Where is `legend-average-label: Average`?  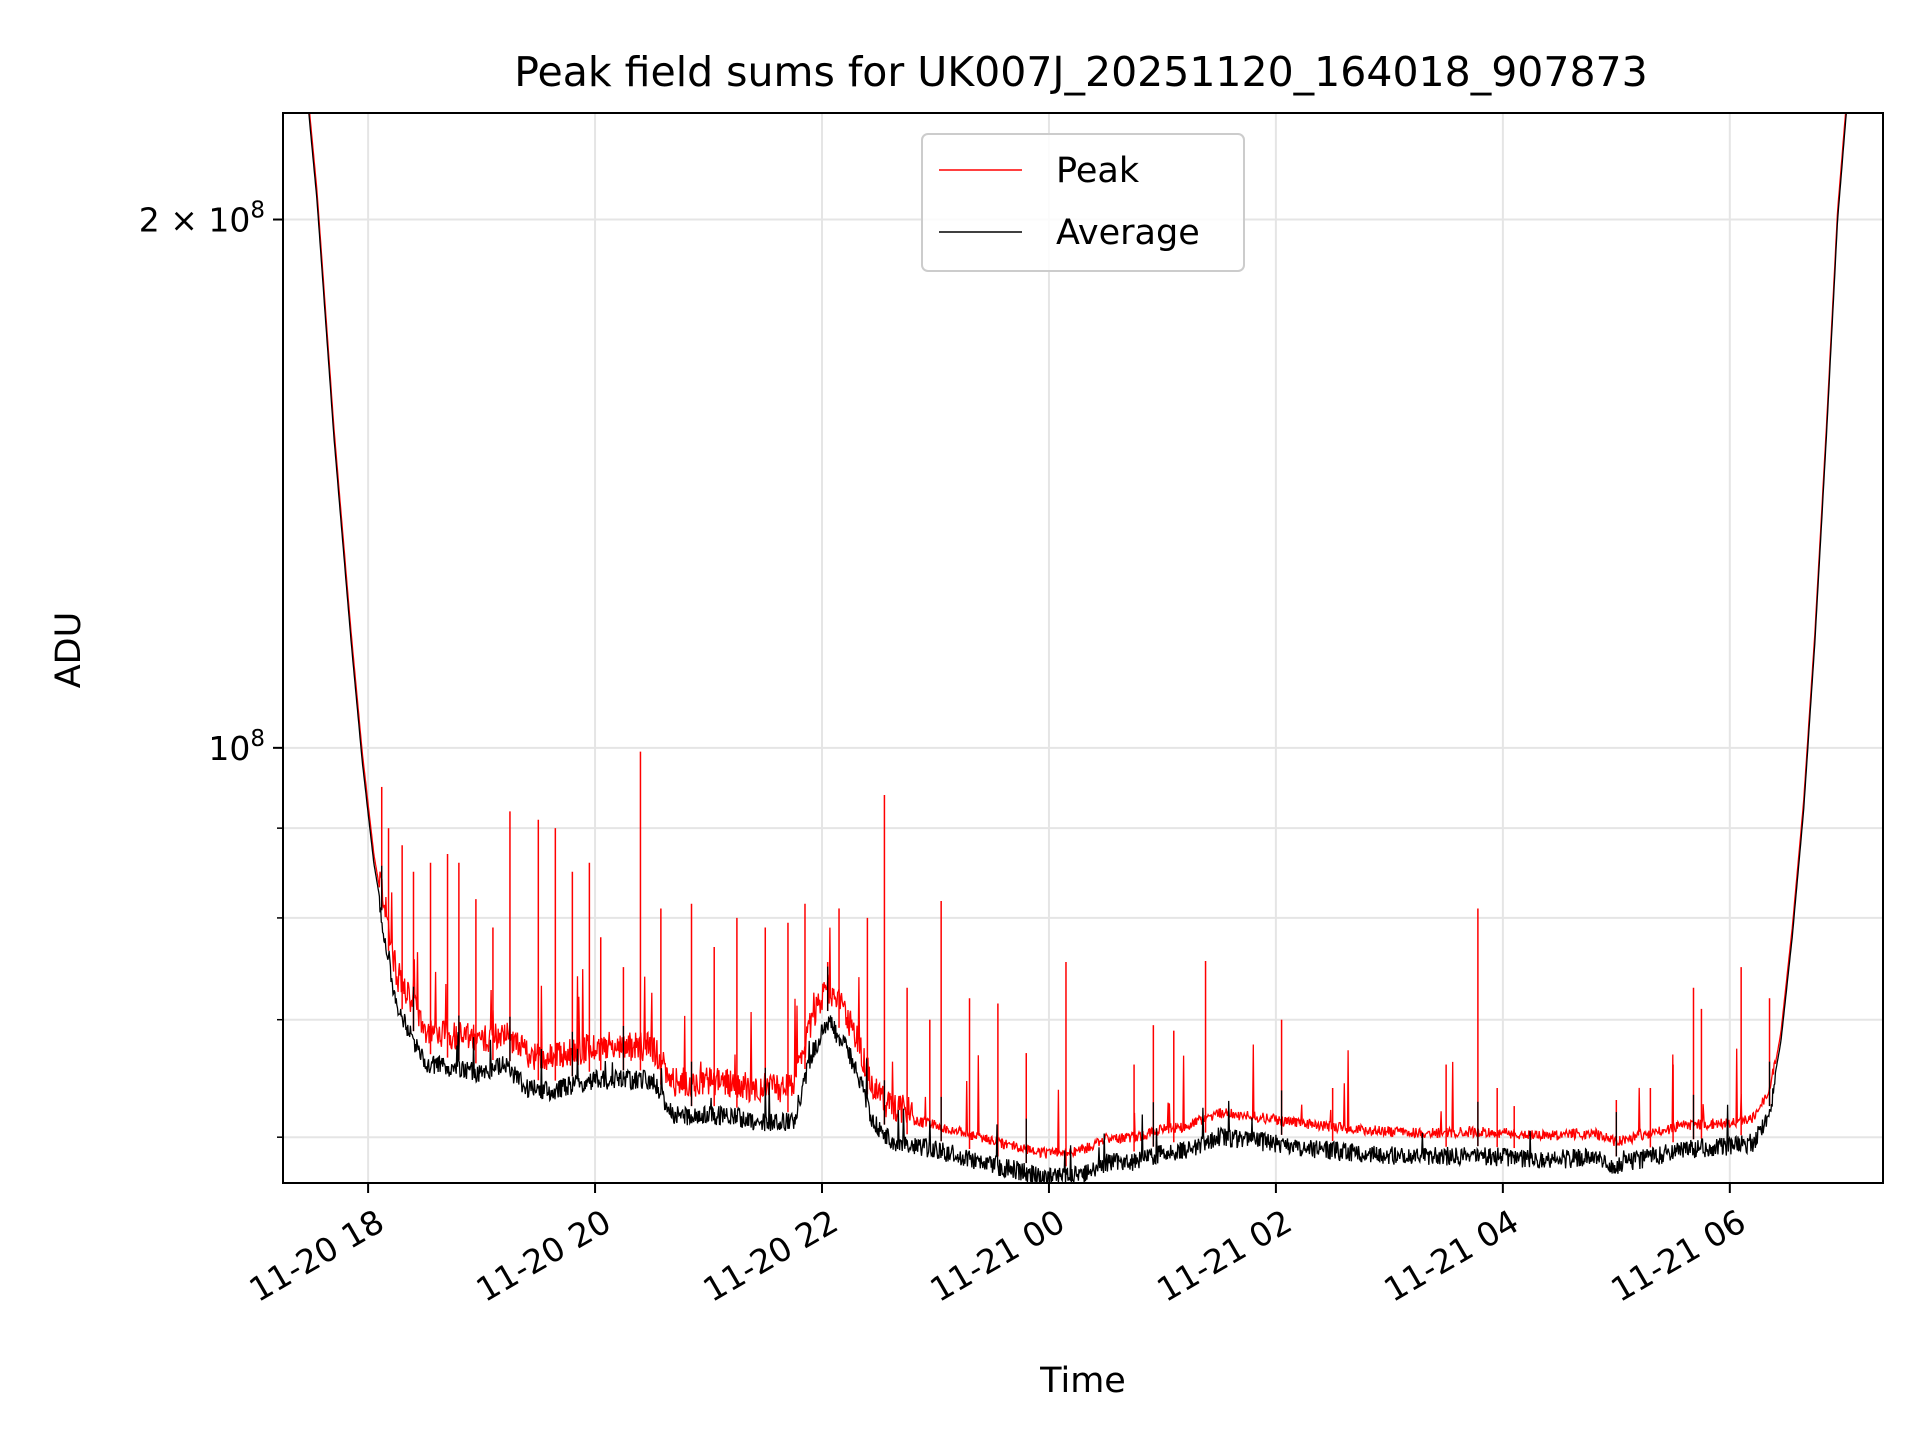 legend-average-label: Average is located at coordinates (1128, 233).